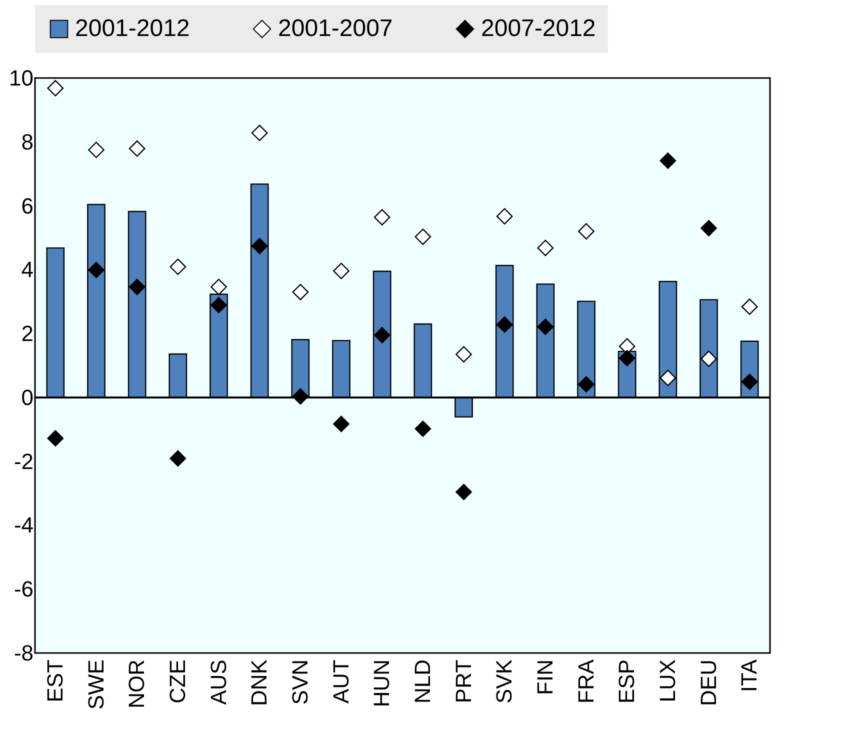  I want to click on x-tick-label: AUT, so click(341, 682).